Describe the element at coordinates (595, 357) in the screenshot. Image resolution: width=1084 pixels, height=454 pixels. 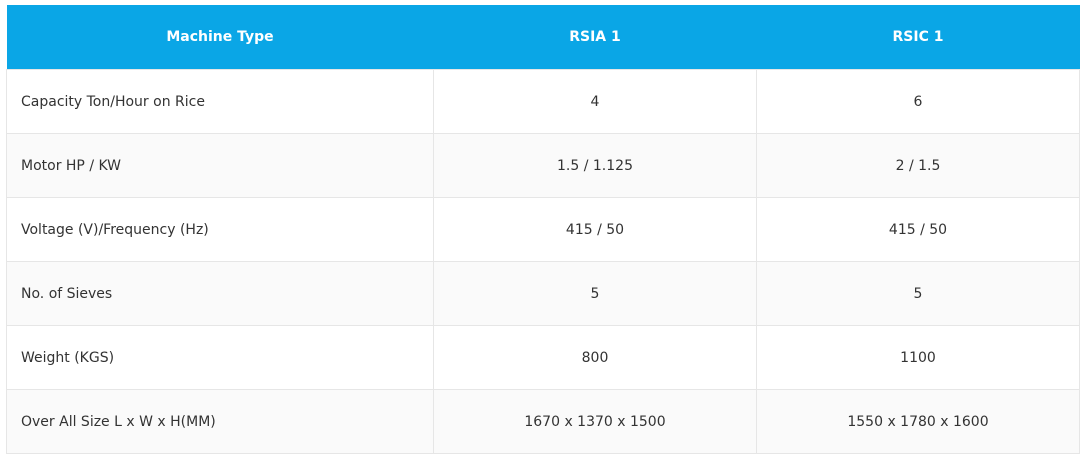
I see `table-cell: 800` at that location.